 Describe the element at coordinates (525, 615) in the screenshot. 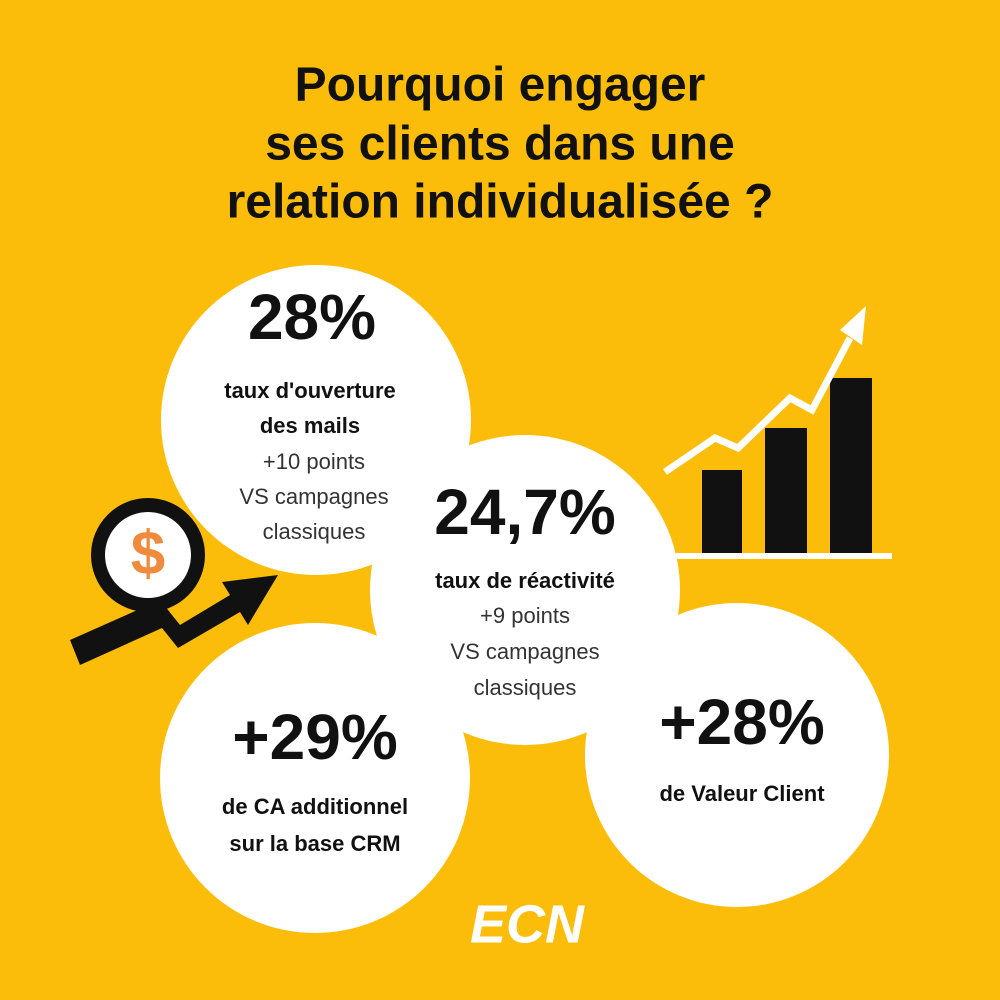

I see `stat-detail: +9 points` at that location.